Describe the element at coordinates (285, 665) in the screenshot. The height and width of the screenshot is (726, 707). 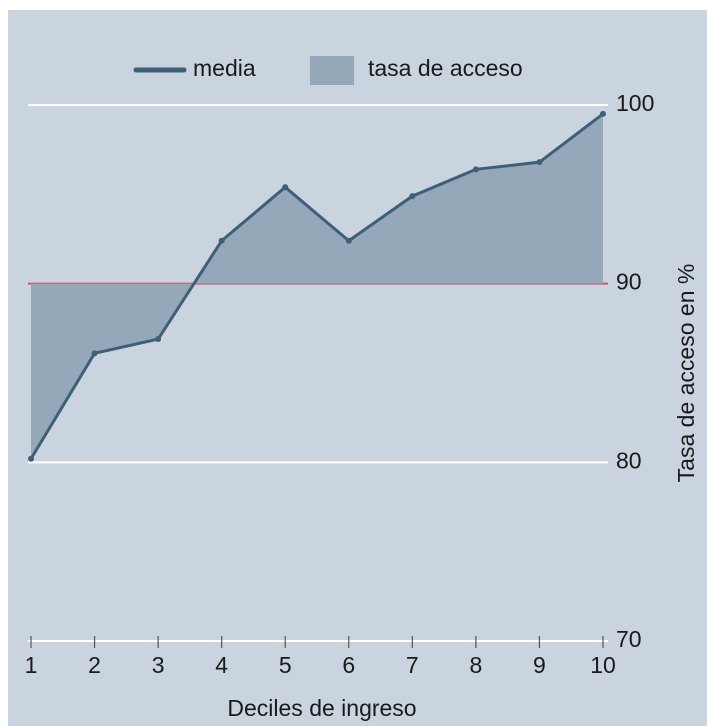
I see `x-tick-label: 5` at that location.